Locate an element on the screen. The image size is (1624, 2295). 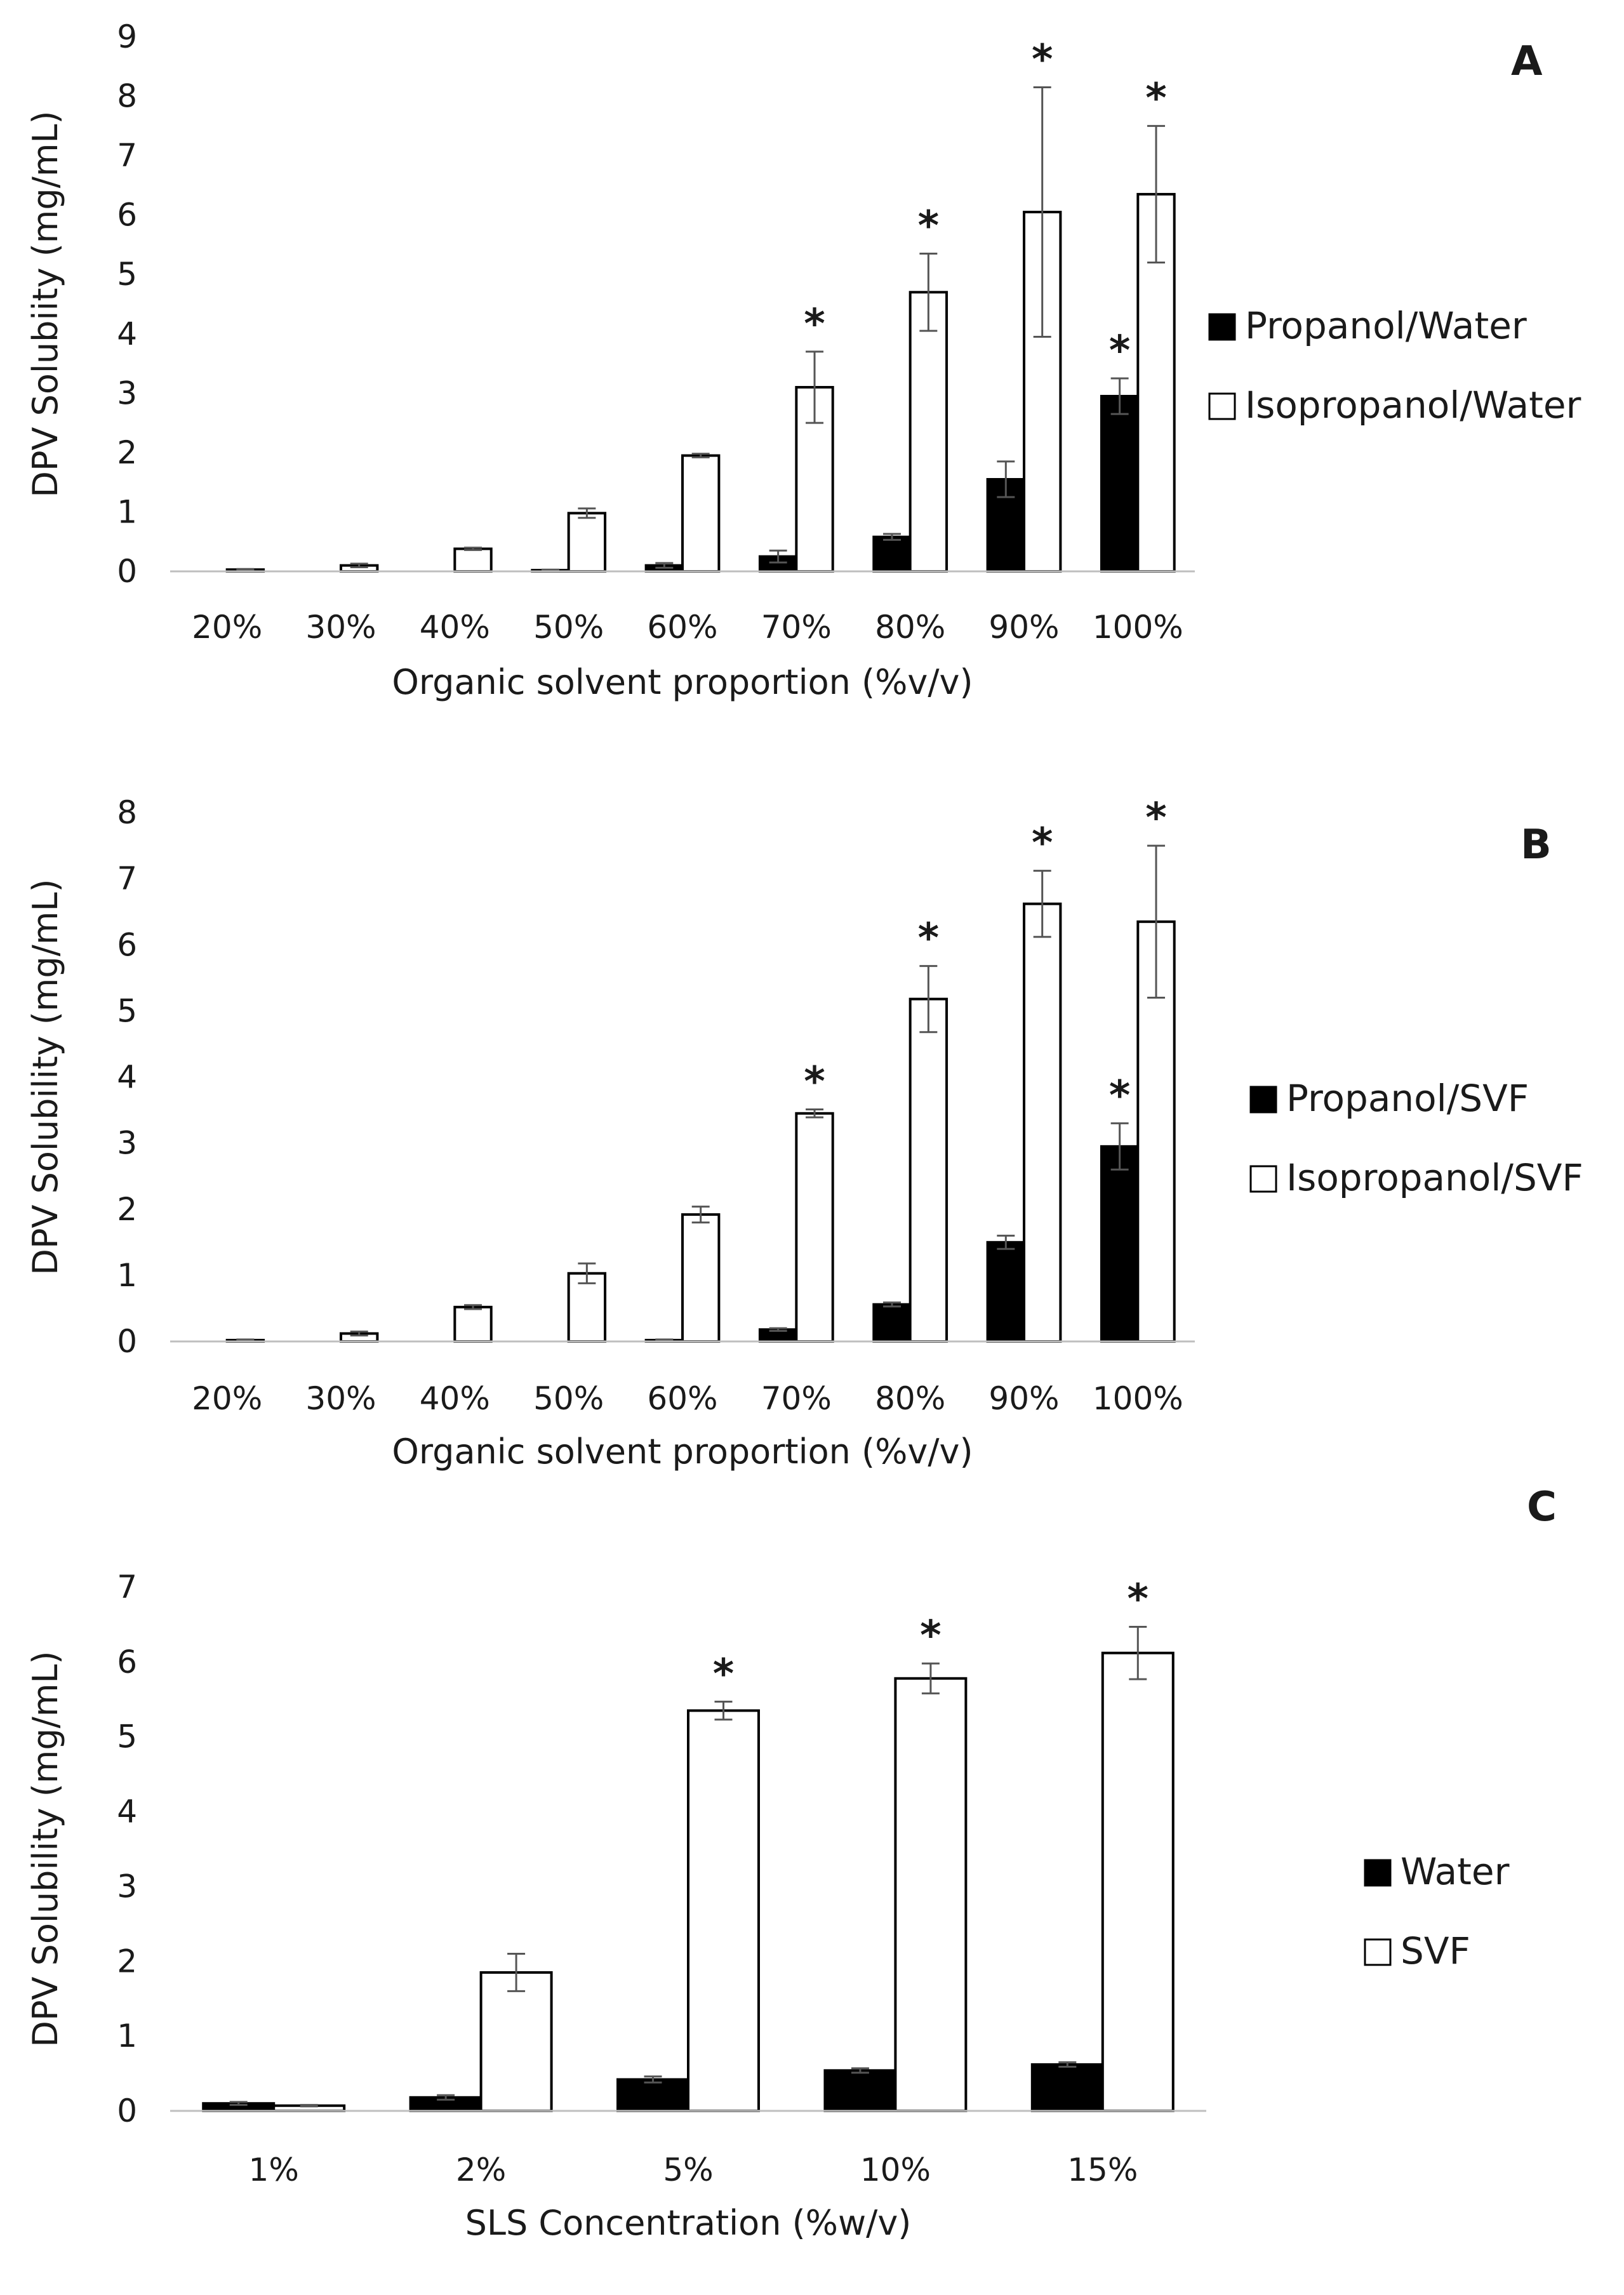
bar-propanol-svf-80pct is located at coordinates (892, 1323).